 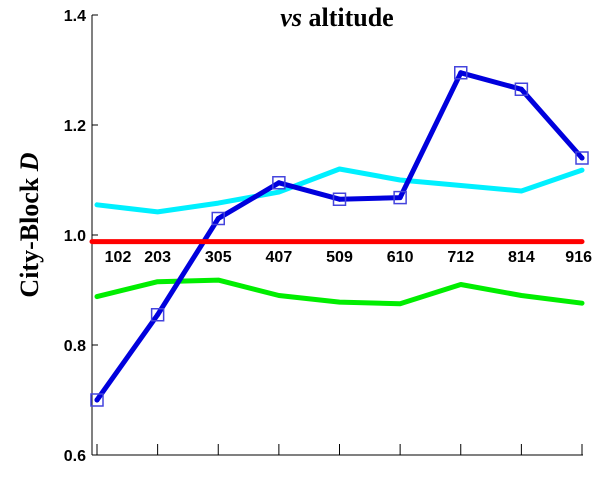 What do you see at coordinates (75, 126) in the screenshot?
I see `y-tick-label: 1.2` at bounding box center [75, 126].